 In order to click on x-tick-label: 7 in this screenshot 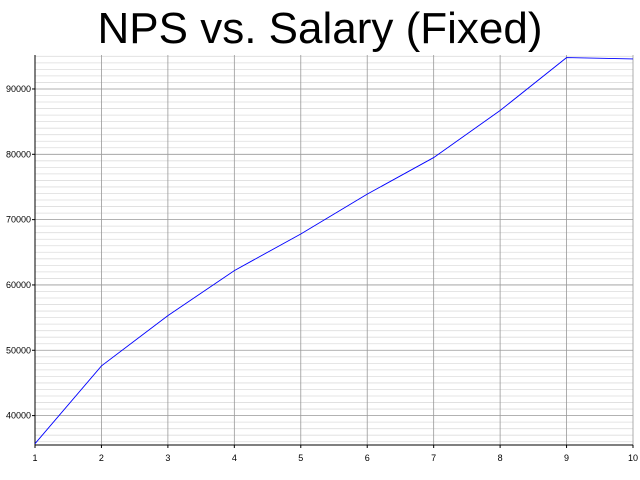, I will do `click(433, 458)`.